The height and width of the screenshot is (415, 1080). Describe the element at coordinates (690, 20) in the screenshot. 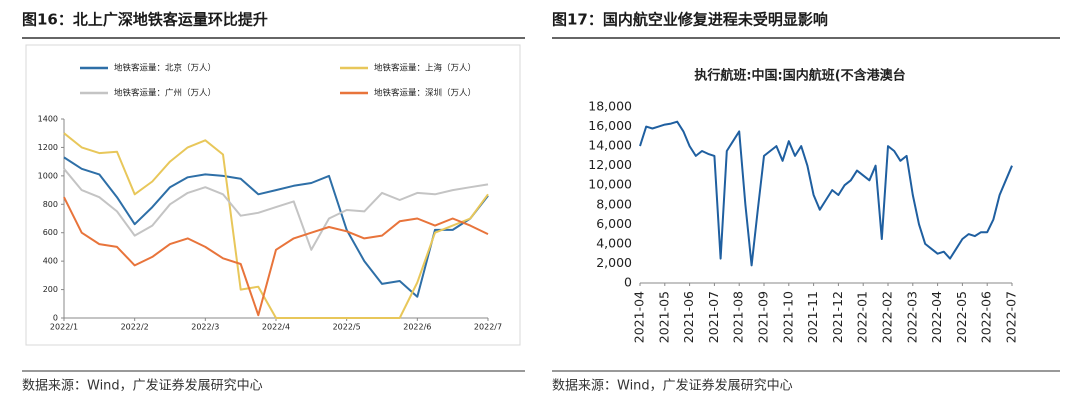

I see `figure-caption: 图17：国内航空业修复进程未受明显影响` at that location.